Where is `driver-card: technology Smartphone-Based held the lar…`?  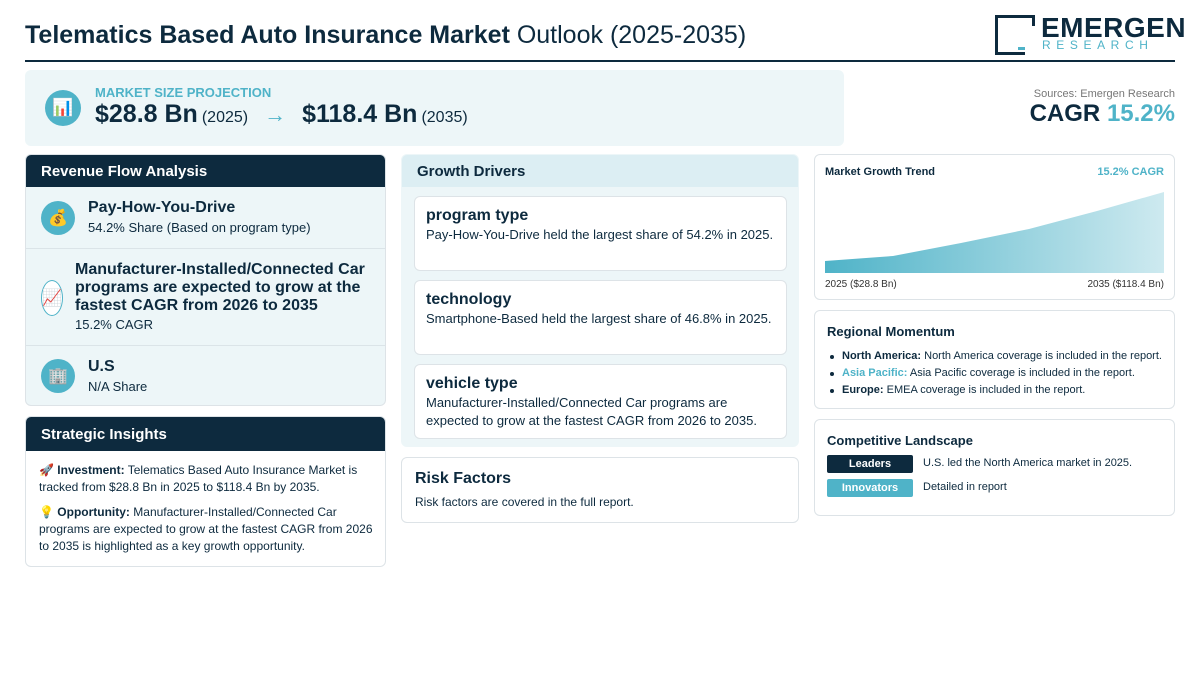
driver-card: technology Smartphone-Based held the lar… is located at coordinates (600, 317).